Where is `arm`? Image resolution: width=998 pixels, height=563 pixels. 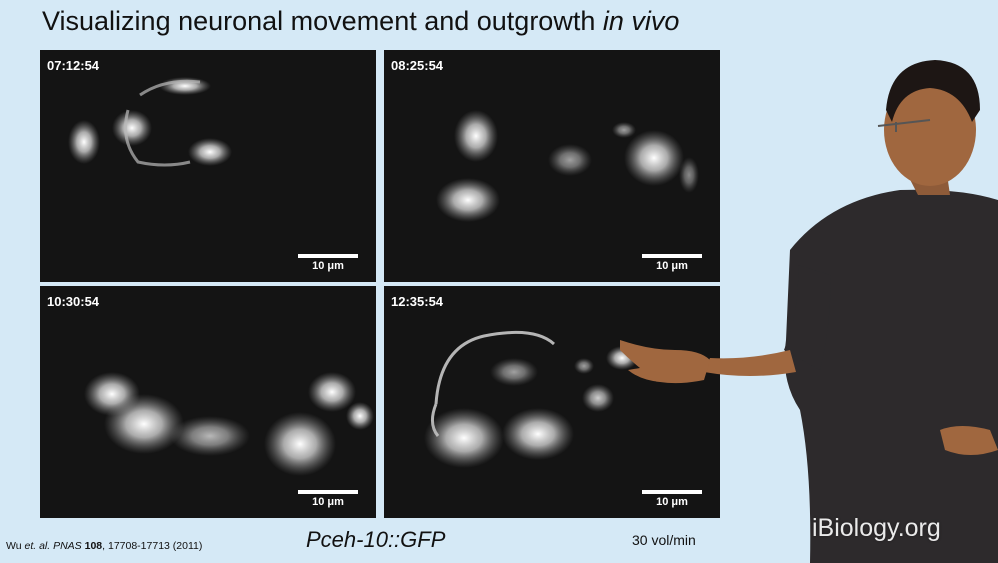
arm is located at coordinates (750, 363).